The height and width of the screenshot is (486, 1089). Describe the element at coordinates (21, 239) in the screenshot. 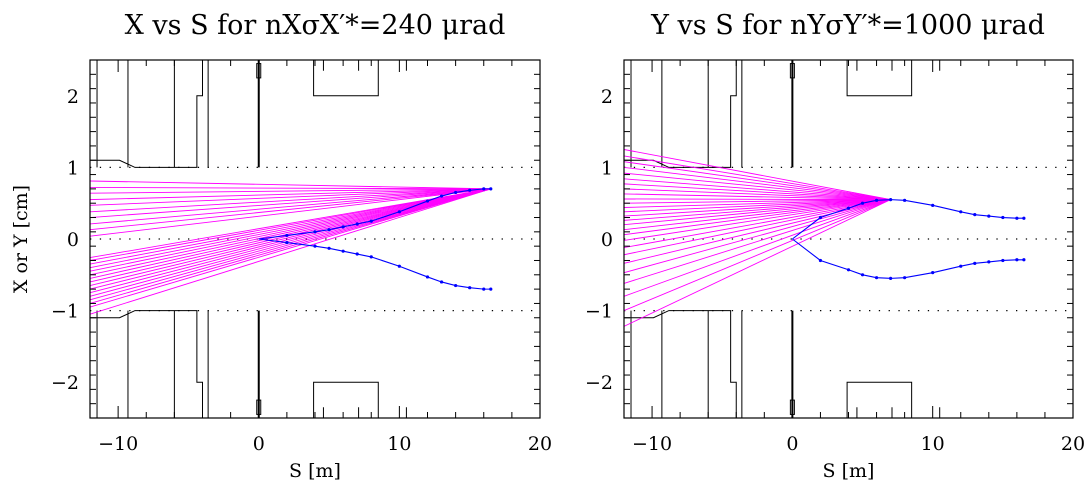

I see `y-axis-label: X or Y [cm]` at that location.